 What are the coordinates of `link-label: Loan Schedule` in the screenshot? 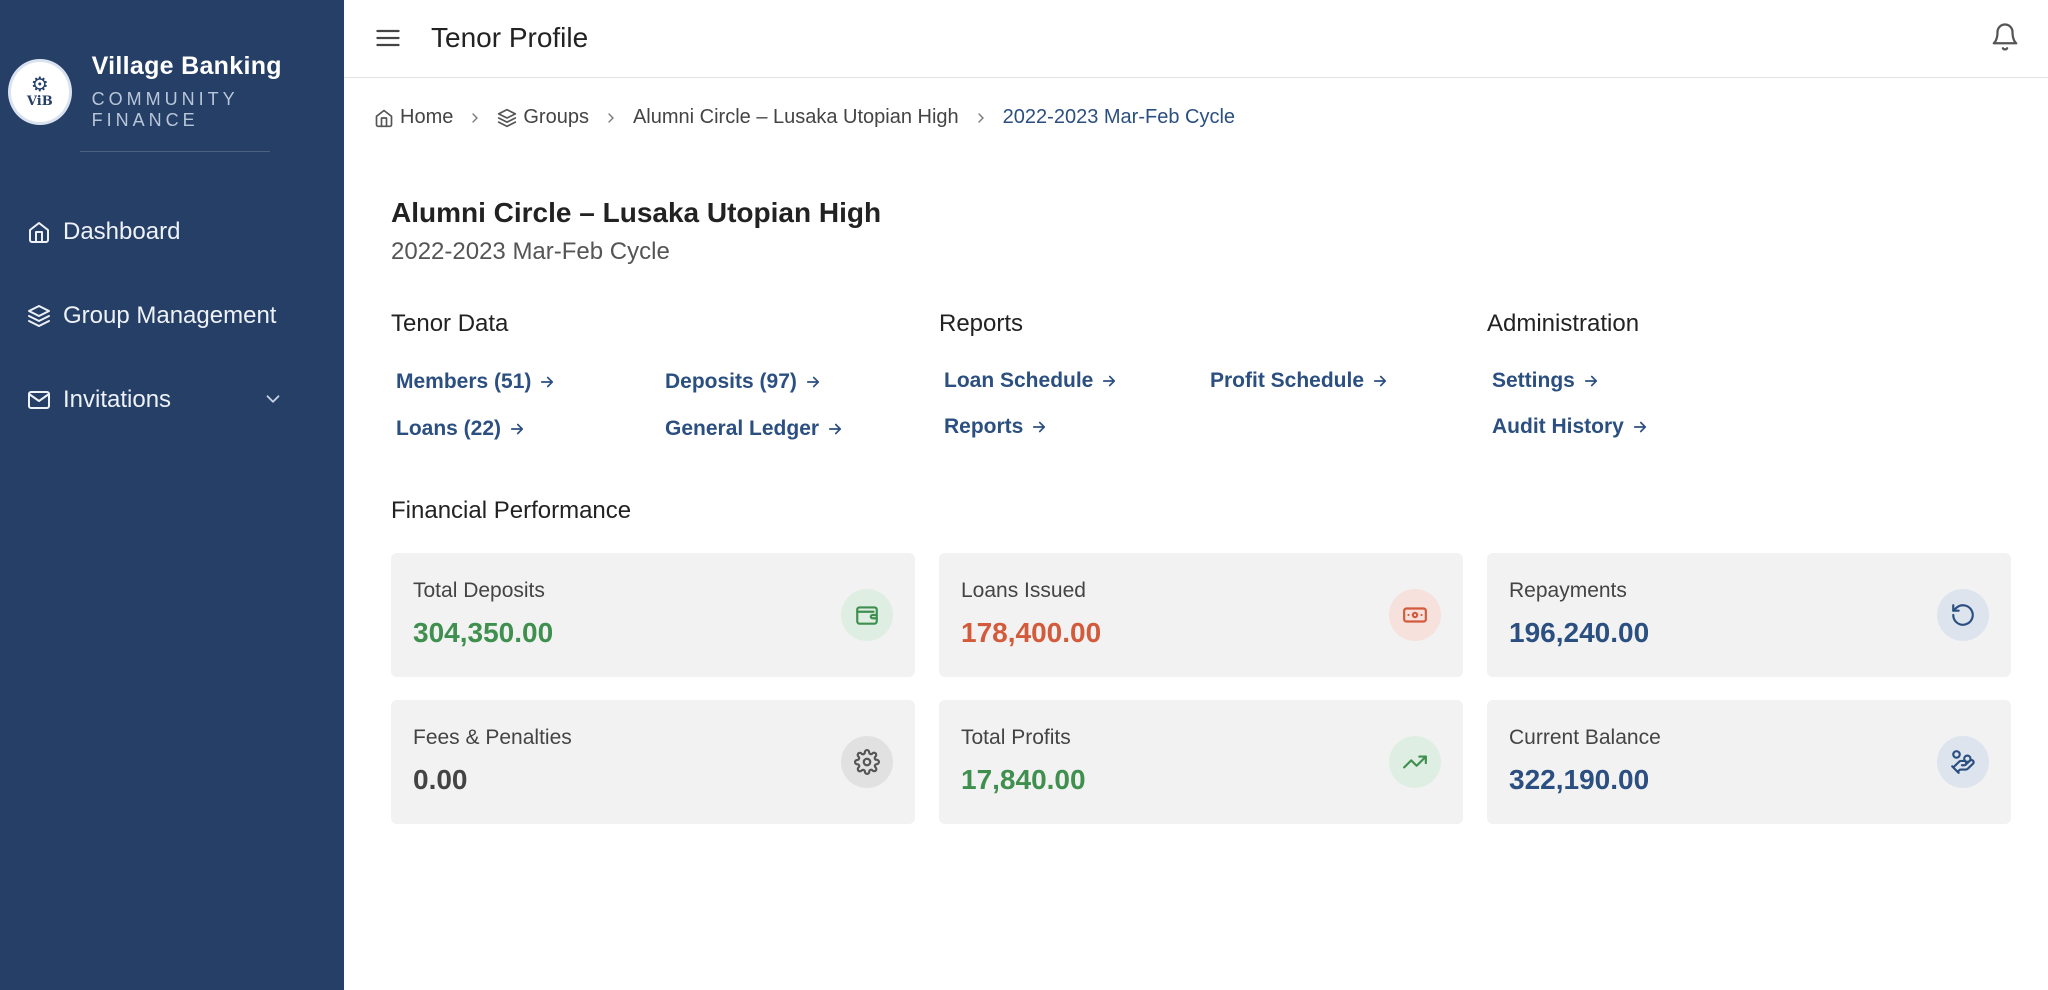 It's located at (1019, 380).